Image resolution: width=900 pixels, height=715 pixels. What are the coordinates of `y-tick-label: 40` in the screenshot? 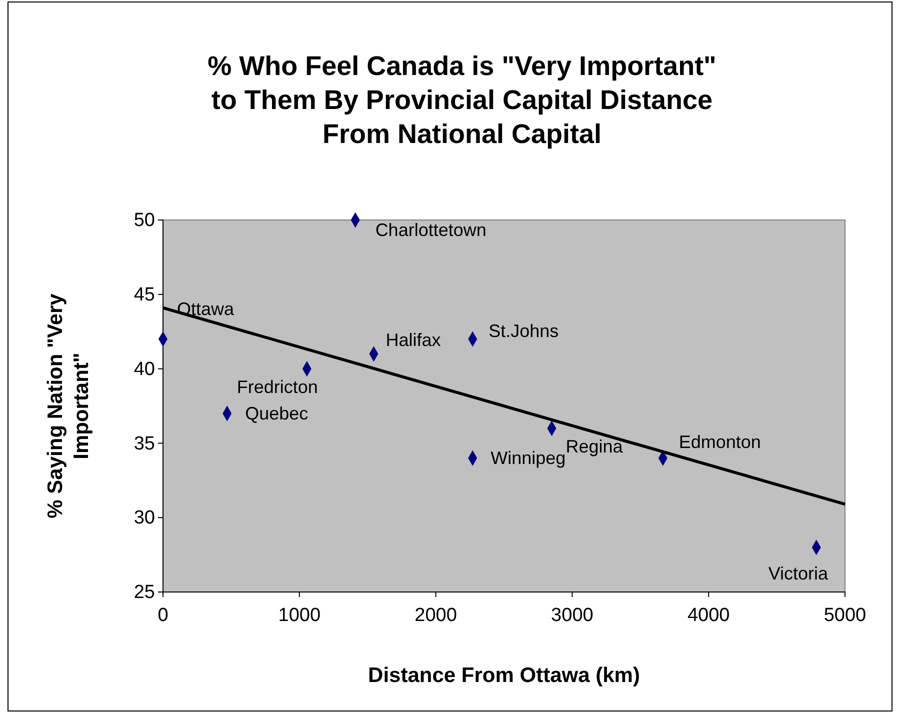 It's located at (144, 369).